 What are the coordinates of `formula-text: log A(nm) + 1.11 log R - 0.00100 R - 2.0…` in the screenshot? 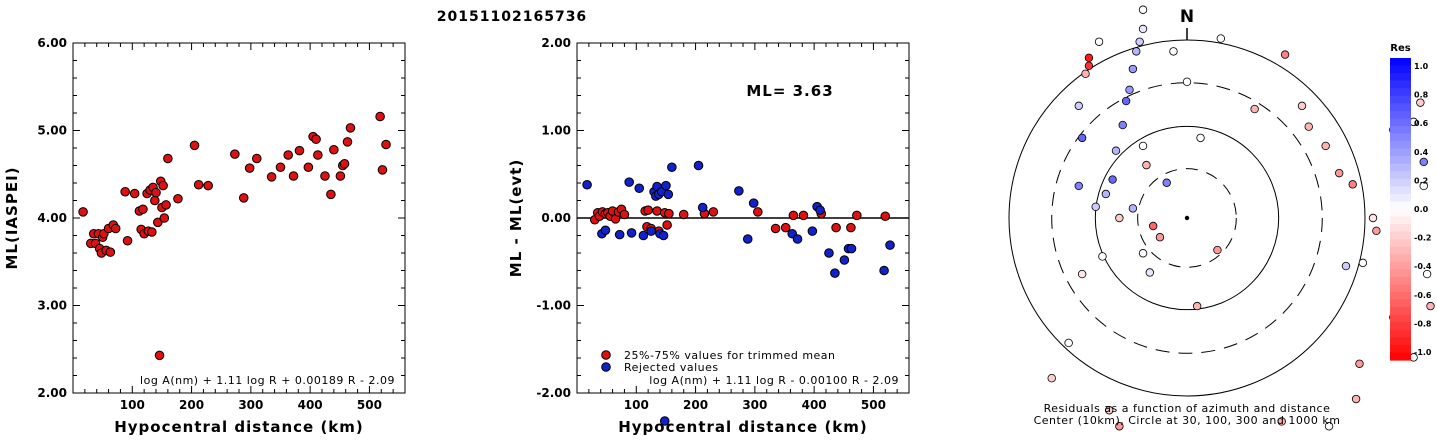 It's located at (774, 380).